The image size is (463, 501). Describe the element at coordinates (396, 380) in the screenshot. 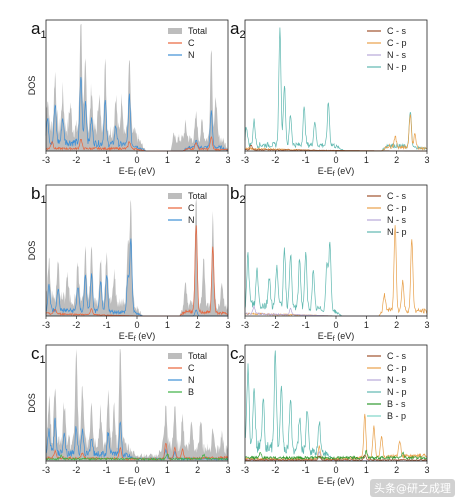

I see `legend-label-c2-2: N - s` at that location.